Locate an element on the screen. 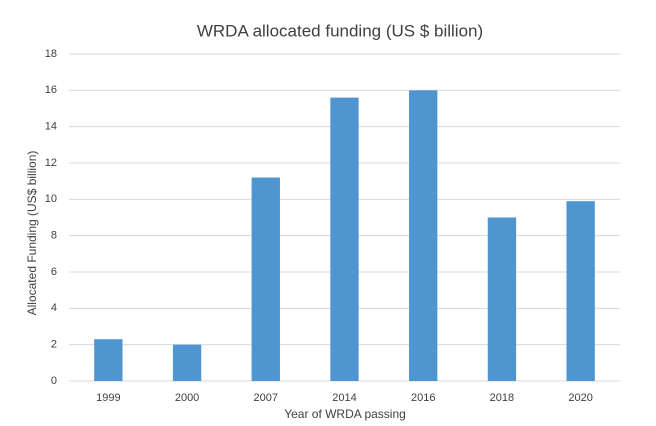 Image resolution: width=656 pixels, height=426 pixels. x-tick-label: 2014 is located at coordinates (344, 398).